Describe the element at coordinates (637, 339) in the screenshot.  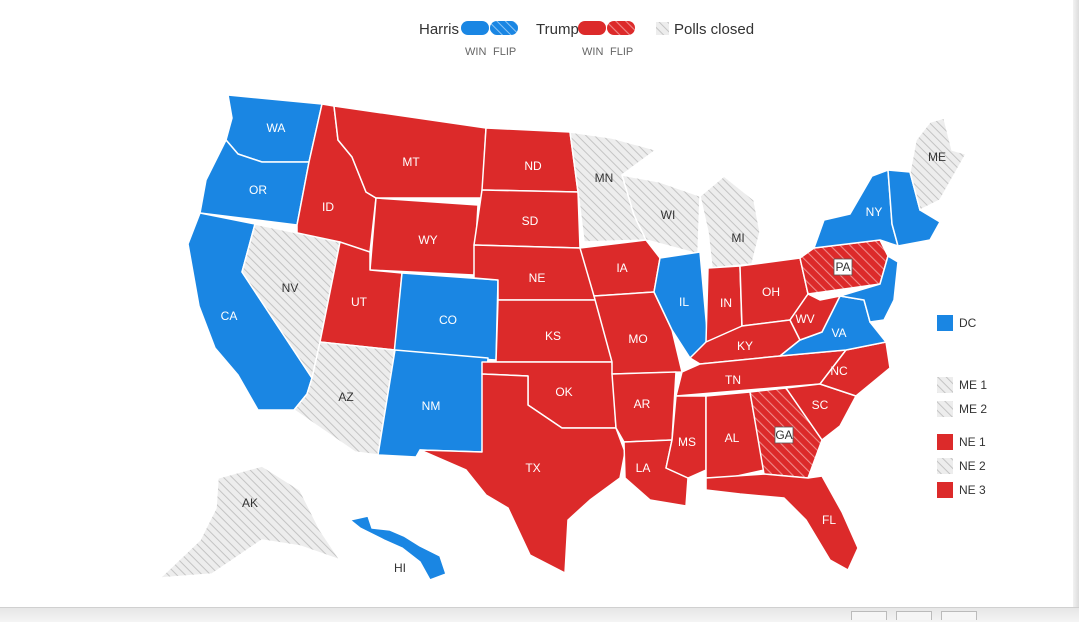
I see `state-label-mo: MO` at that location.